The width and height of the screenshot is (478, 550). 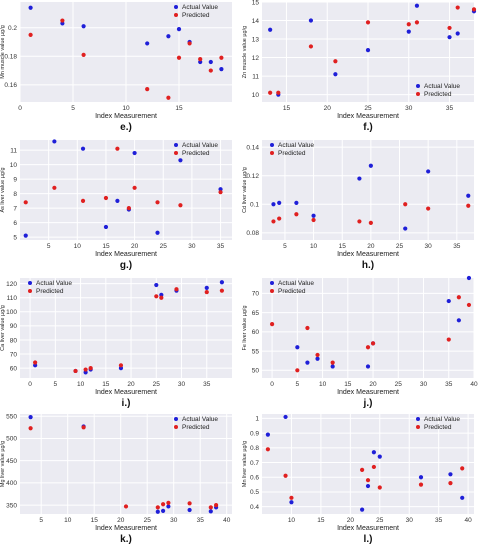 What do you see at coordinates (245, 190) in the screenshot?
I see `y-axis-label: Cd liver value µg/g` at bounding box center [245, 190].